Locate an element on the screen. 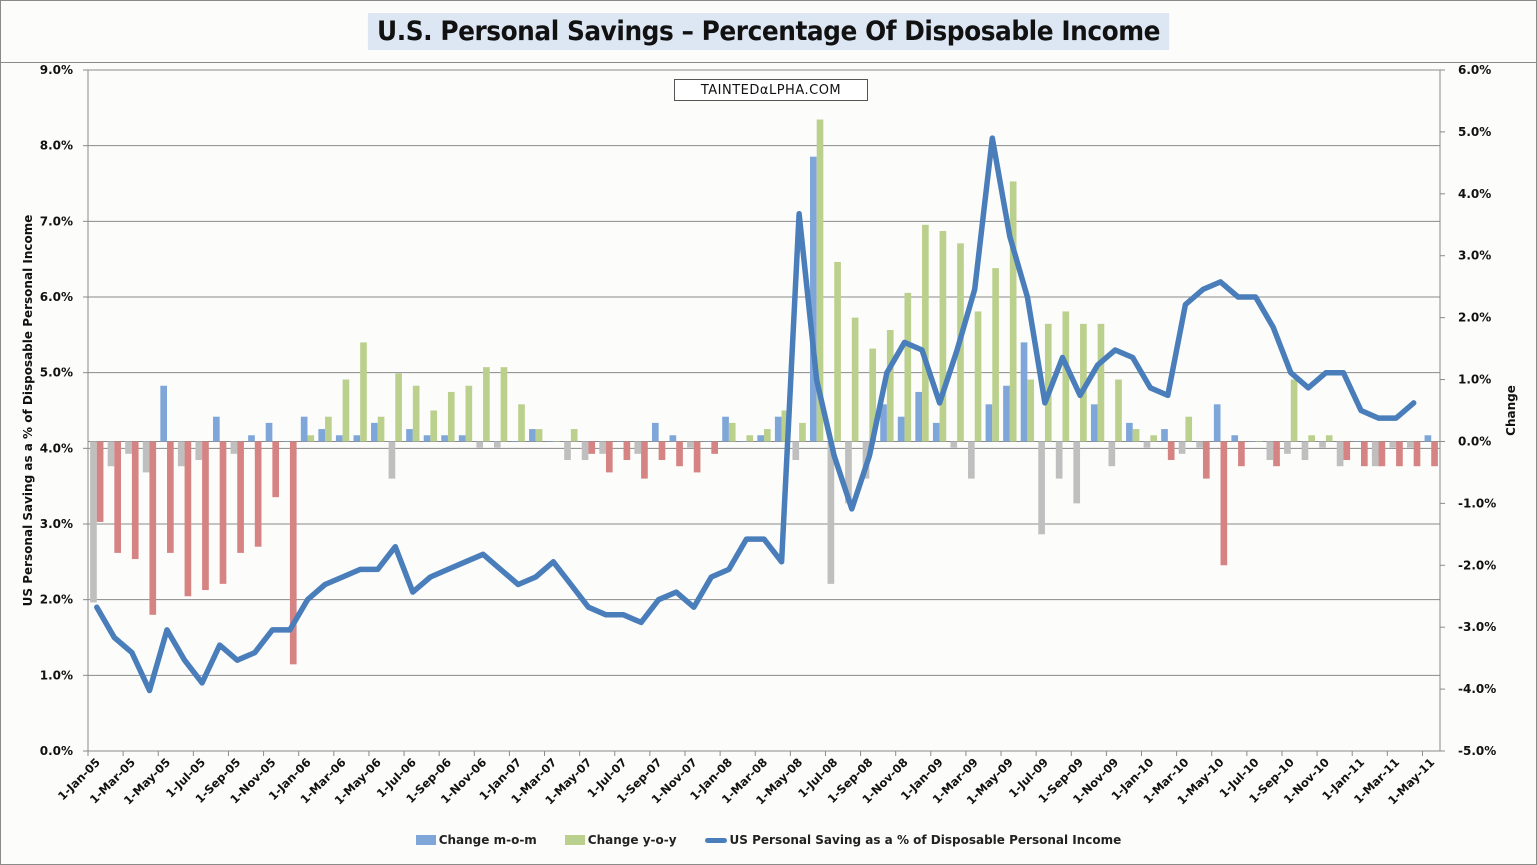 Image resolution: width=1537 pixels, height=865 pixels. legend-item-mom: Change m-o-m is located at coordinates (476, 840).